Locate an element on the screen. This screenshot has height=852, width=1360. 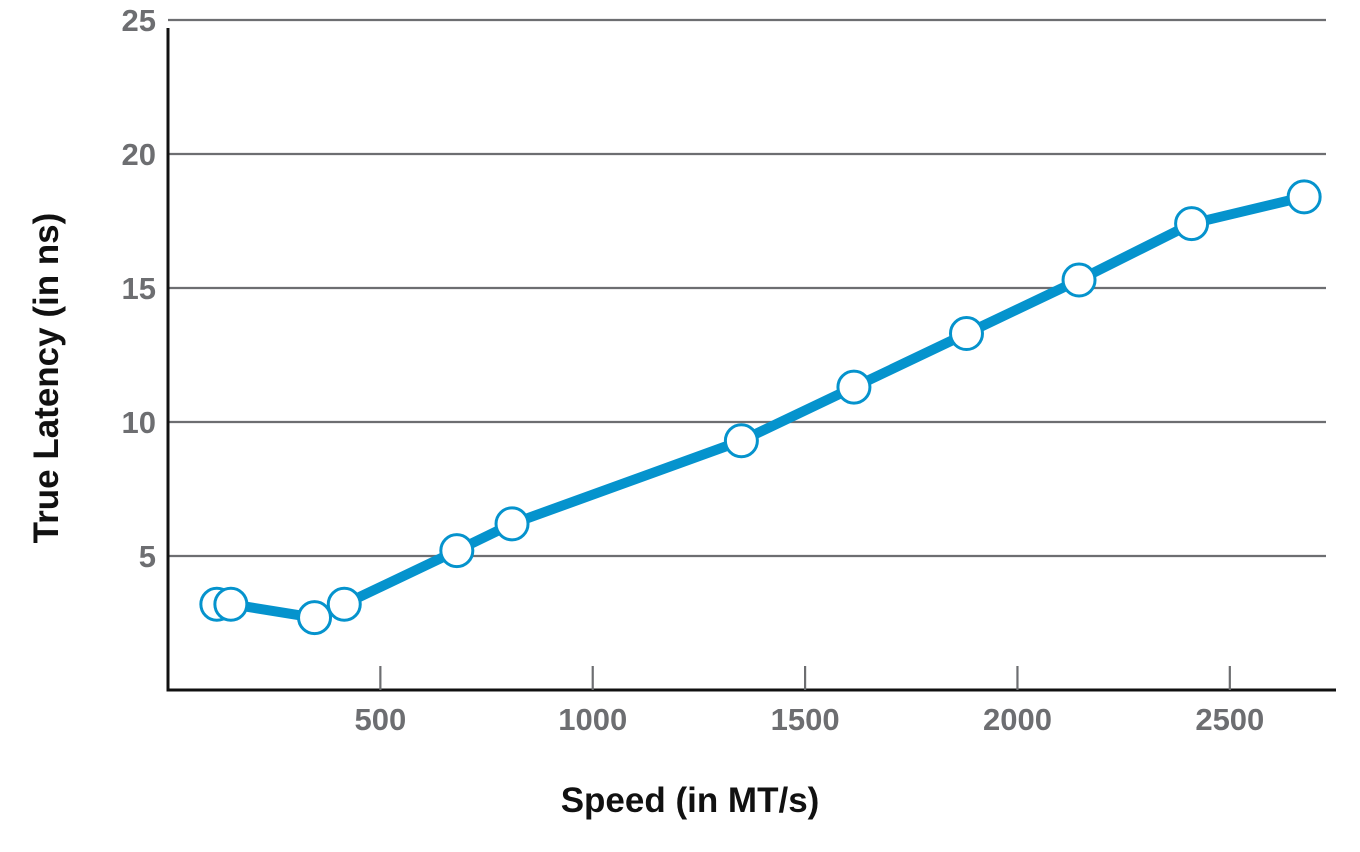
y-tick-label: 20 is located at coordinates (139, 154).